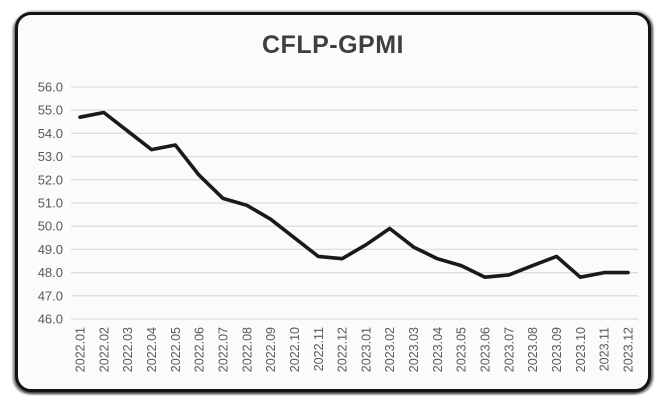 This screenshot has width=664, height=405. What do you see at coordinates (50, 179) in the screenshot?
I see `y-tick-label: 52.0` at bounding box center [50, 179].